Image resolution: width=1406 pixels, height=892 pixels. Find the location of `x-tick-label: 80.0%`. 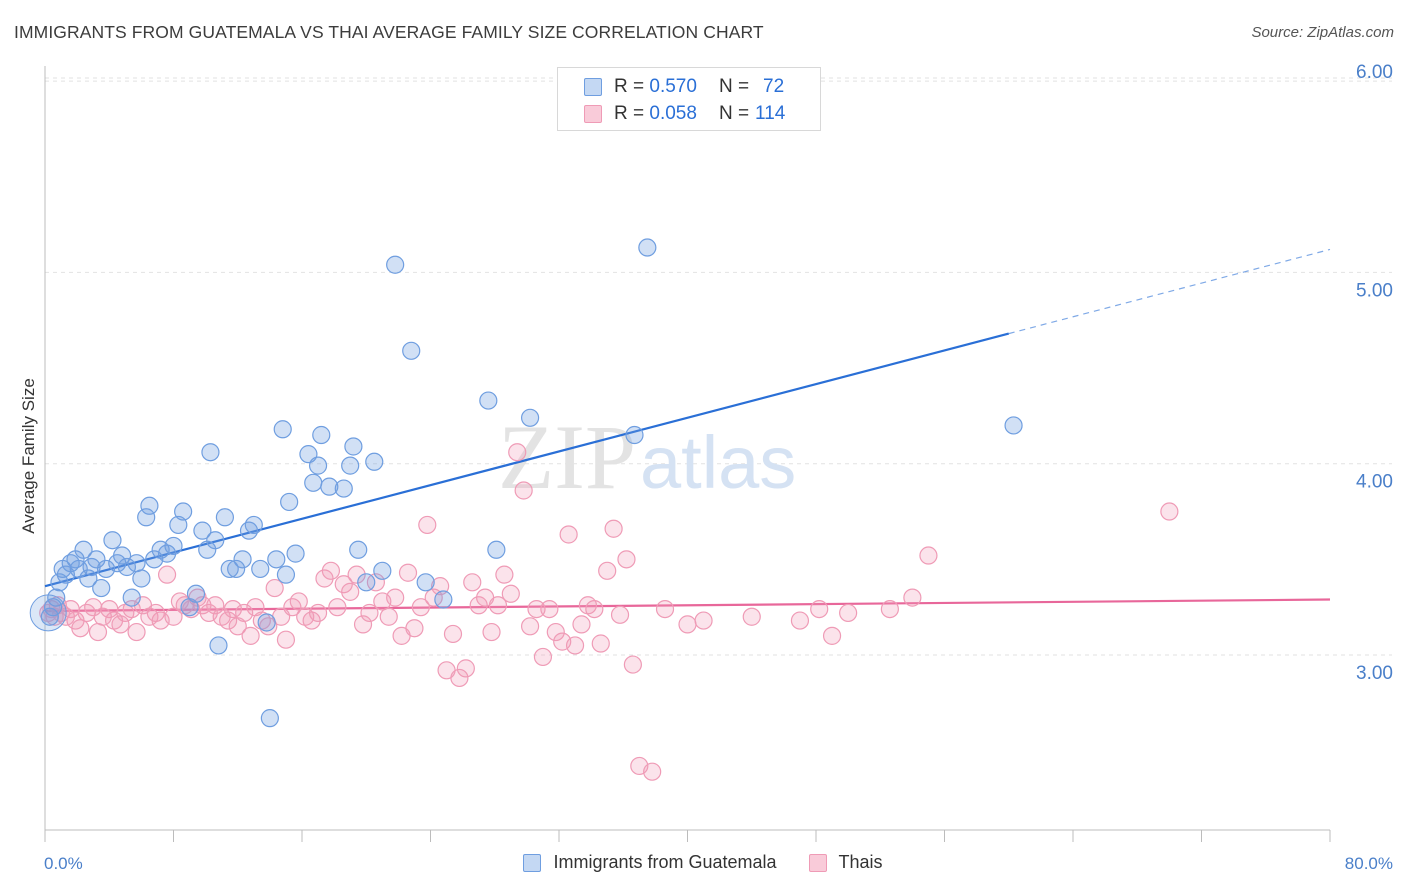

x-tick-label: 80.0% is located at coordinates (1369, 863).